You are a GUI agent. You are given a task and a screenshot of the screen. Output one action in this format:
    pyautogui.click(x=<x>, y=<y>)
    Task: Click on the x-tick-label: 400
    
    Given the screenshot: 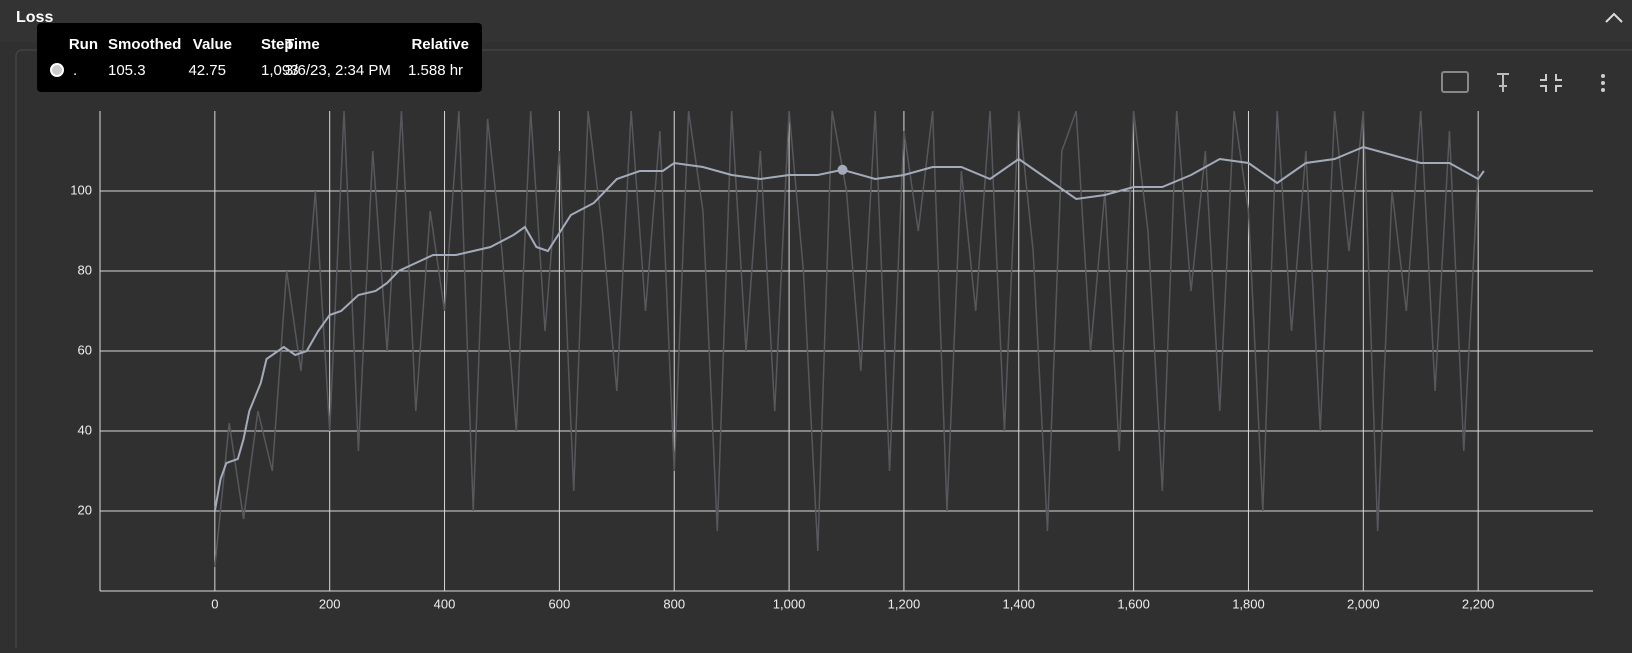 What is the action you would take?
    pyautogui.click(x=445, y=603)
    